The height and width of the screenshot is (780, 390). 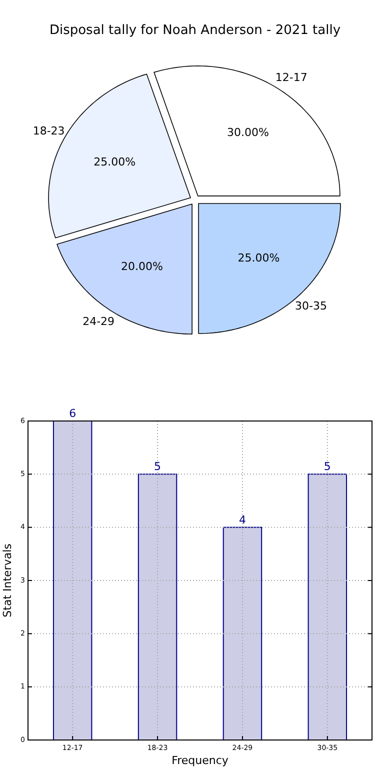 What do you see at coordinates (7, 580) in the screenshot?
I see `y-axis-title: Stat Intervals` at bounding box center [7, 580].